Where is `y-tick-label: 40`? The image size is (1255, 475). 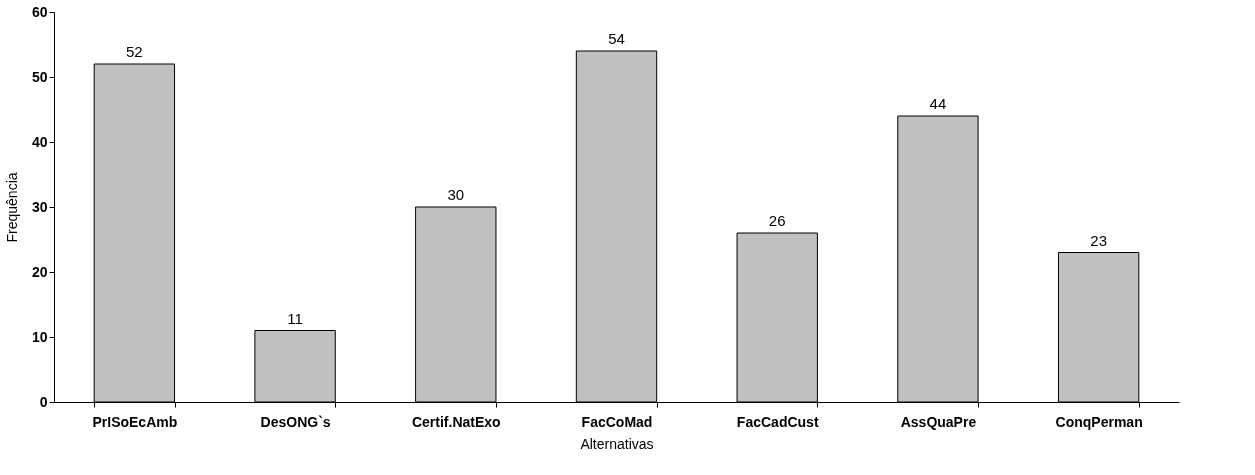
y-tick-label: 40 is located at coordinates (39, 141).